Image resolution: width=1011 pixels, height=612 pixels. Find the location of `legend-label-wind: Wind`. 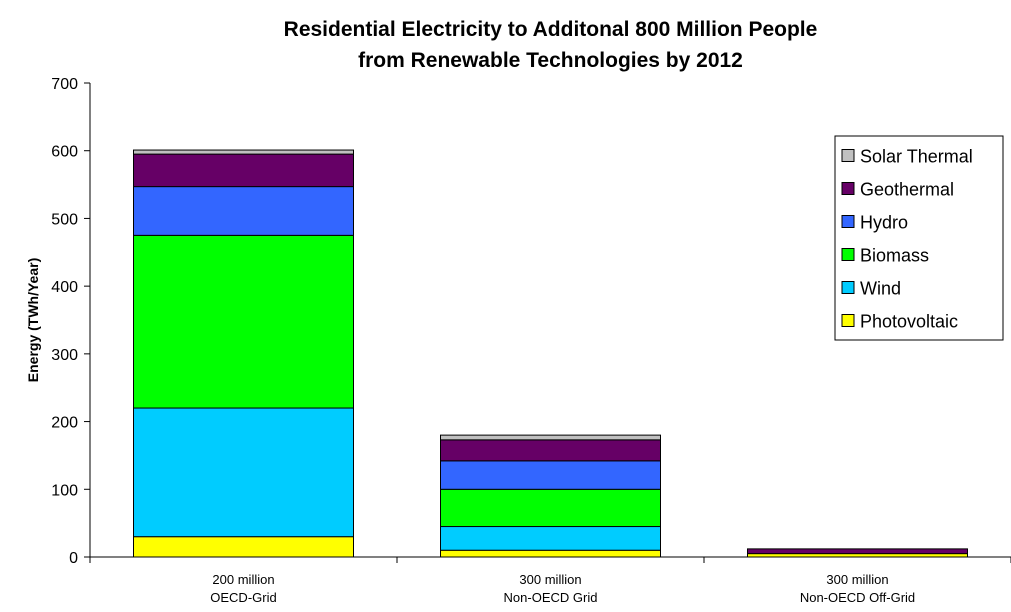

legend-label-wind: Wind is located at coordinates (880, 289).